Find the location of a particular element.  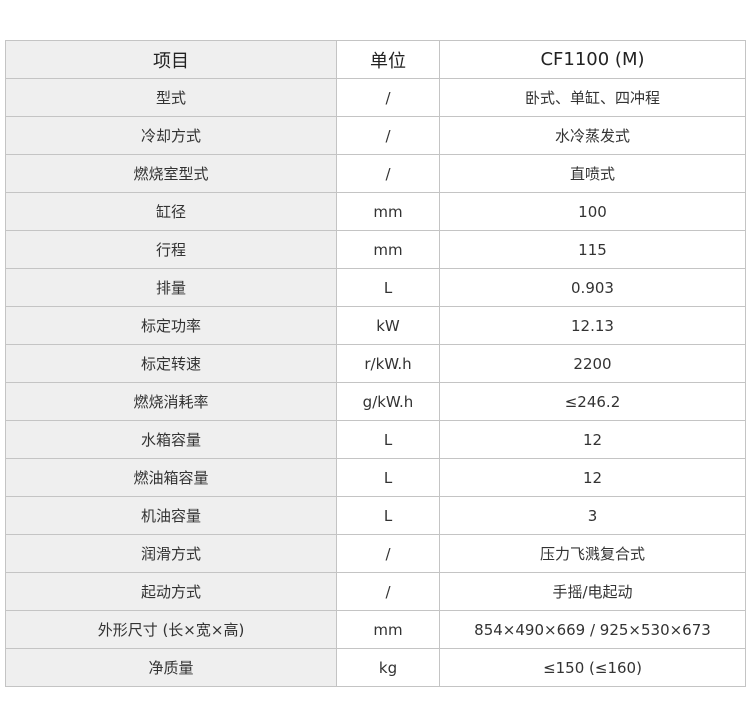

cell-item: 燃油箱容量 is located at coordinates (171, 477).